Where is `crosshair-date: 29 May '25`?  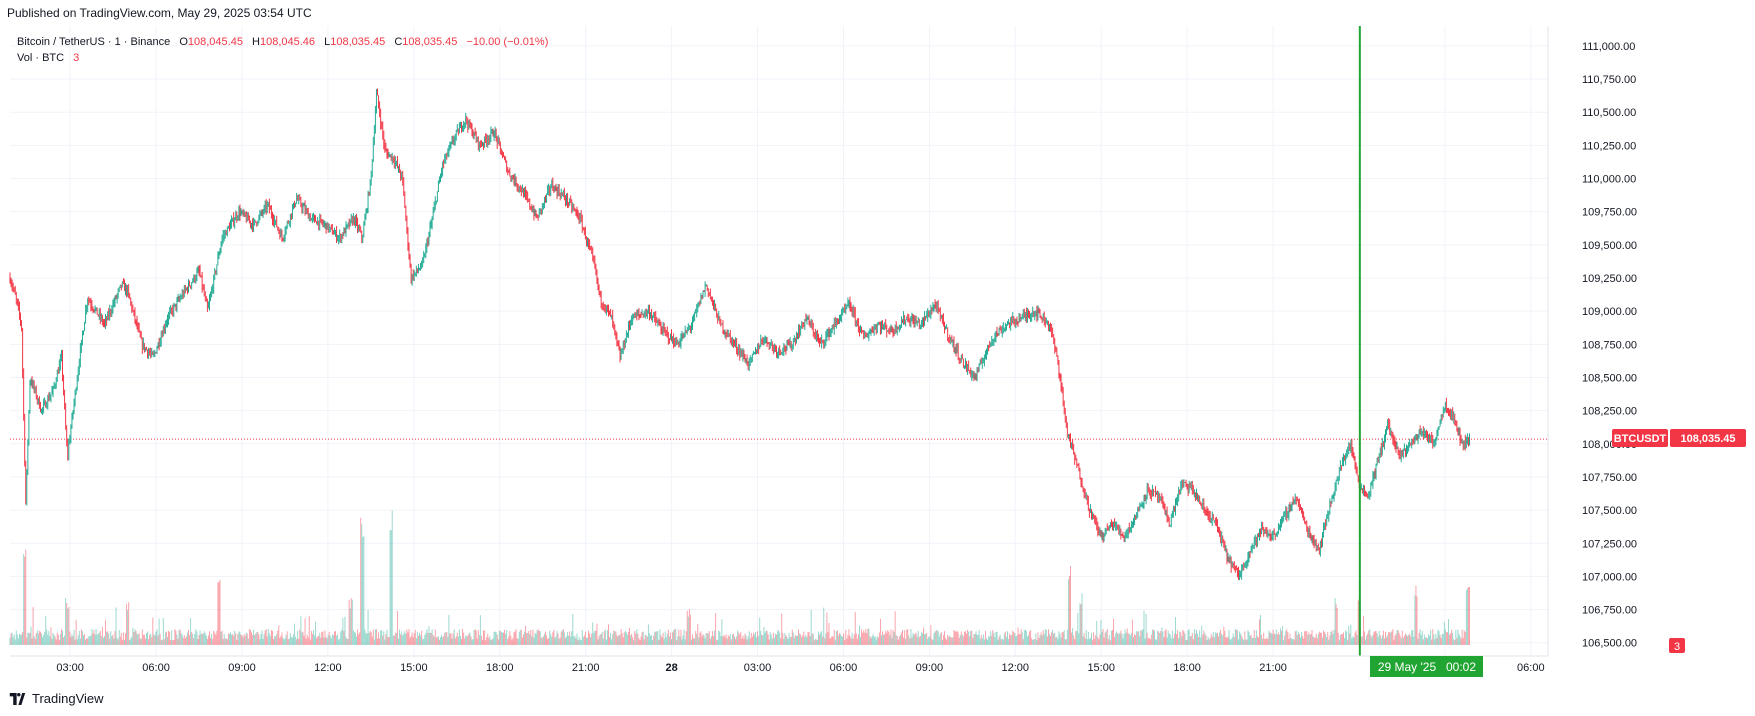
crosshair-date: 29 May '25 is located at coordinates (1407, 667).